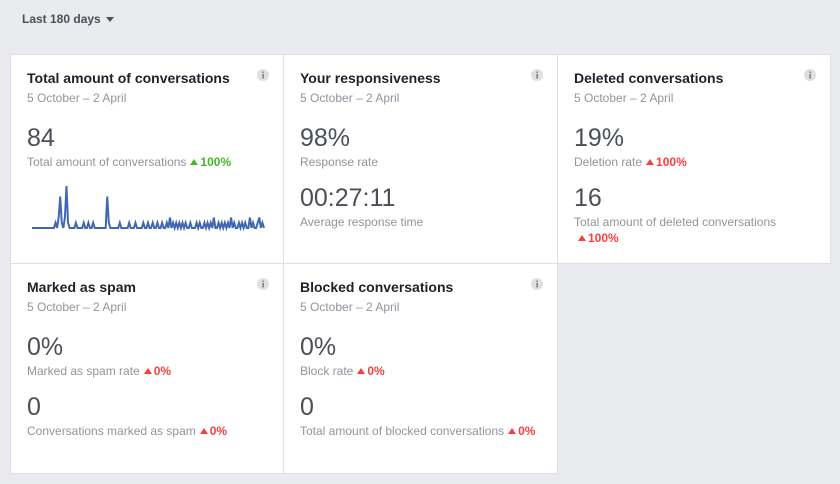 The height and width of the screenshot is (484, 840). I want to click on metric-value: 98%, so click(325, 138).